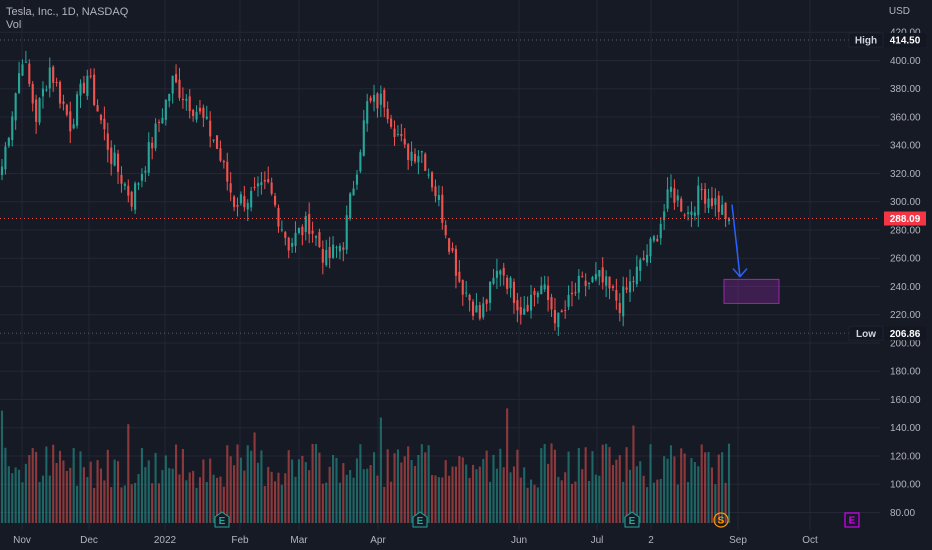 The height and width of the screenshot is (550, 932). I want to click on projection-box, so click(751, 291).